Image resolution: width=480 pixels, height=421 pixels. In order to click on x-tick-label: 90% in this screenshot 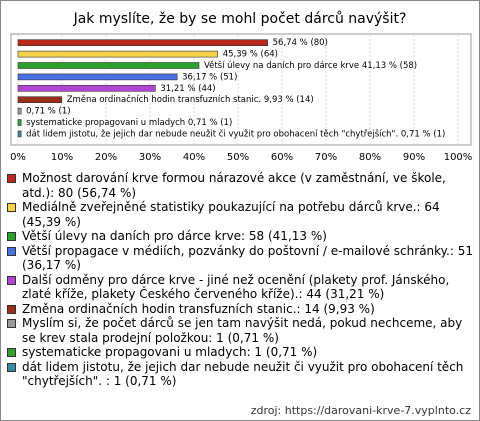, I will do `click(414, 157)`.